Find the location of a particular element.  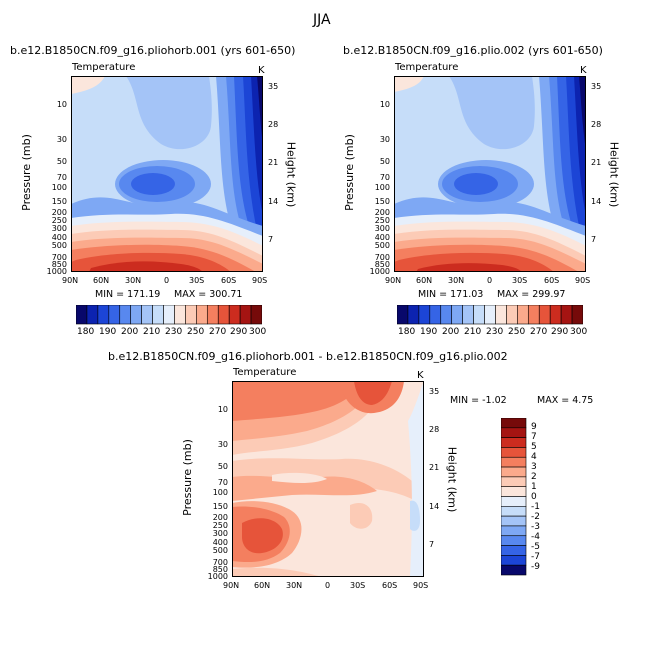

p2-ytick-850: 850 is located at coordinates (382, 264).